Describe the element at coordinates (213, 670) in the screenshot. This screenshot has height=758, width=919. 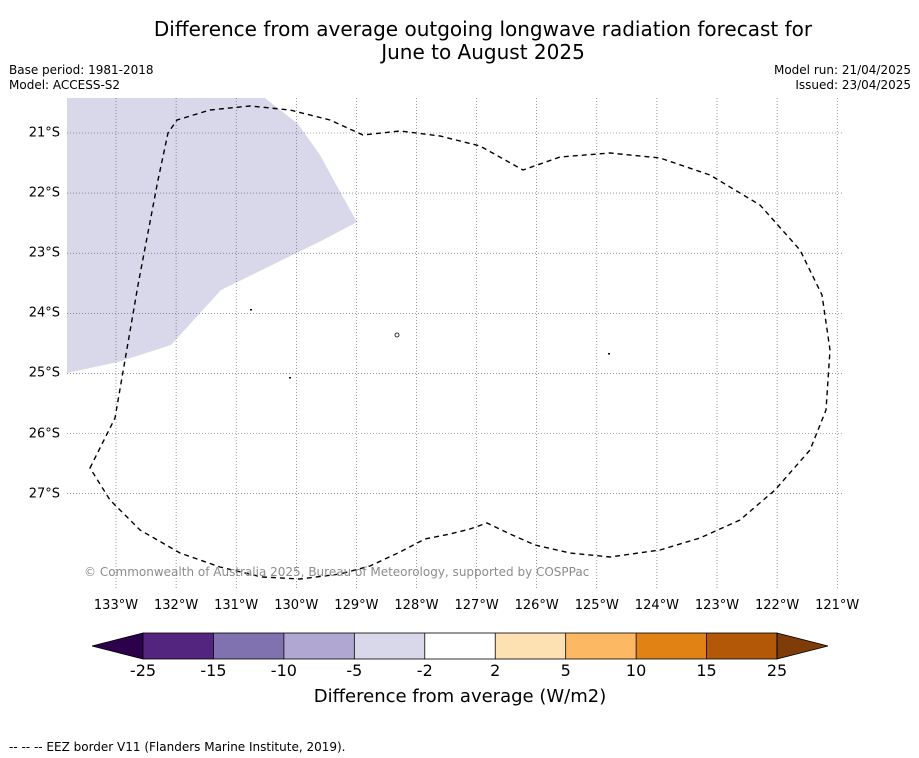
I see `colorbar-tick-label: -15` at that location.